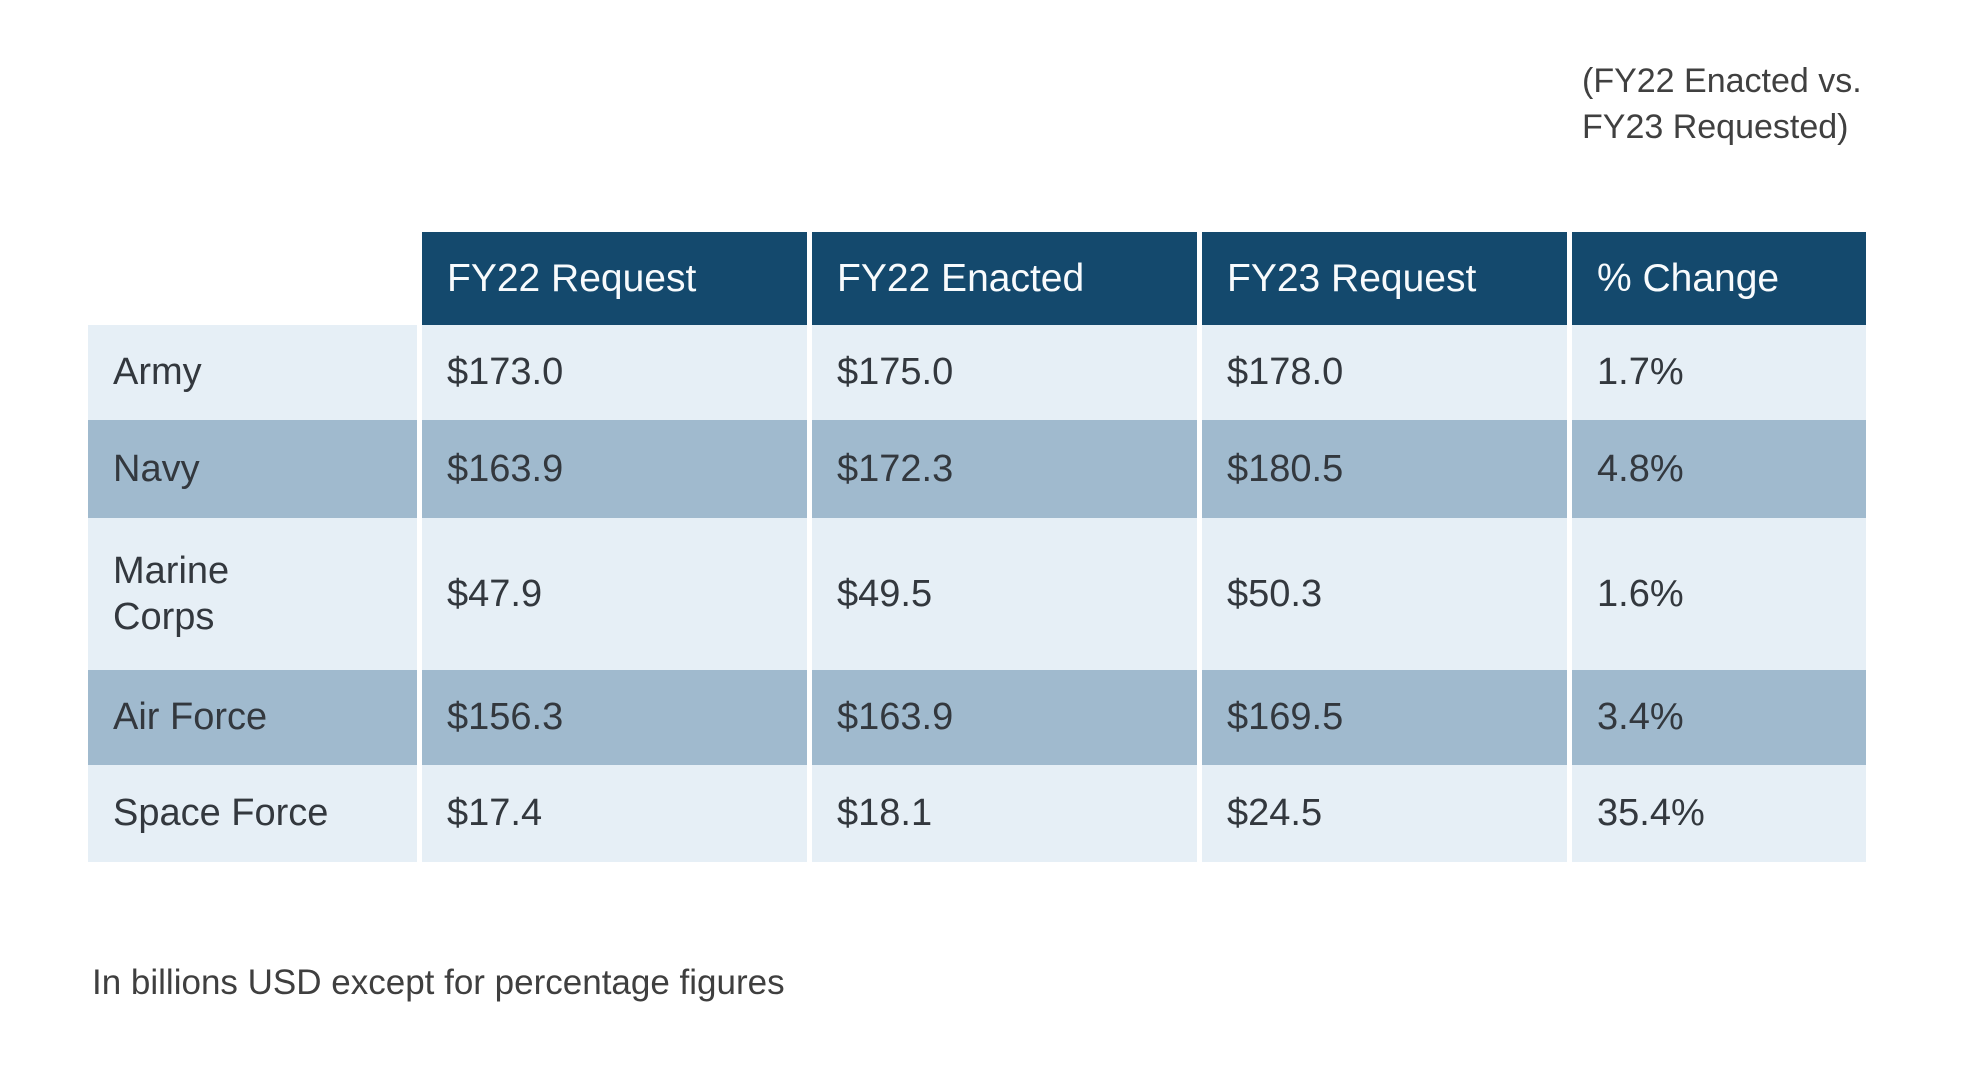  Describe the element at coordinates (252, 278) in the screenshot. I see `table-corner-spacer` at that location.